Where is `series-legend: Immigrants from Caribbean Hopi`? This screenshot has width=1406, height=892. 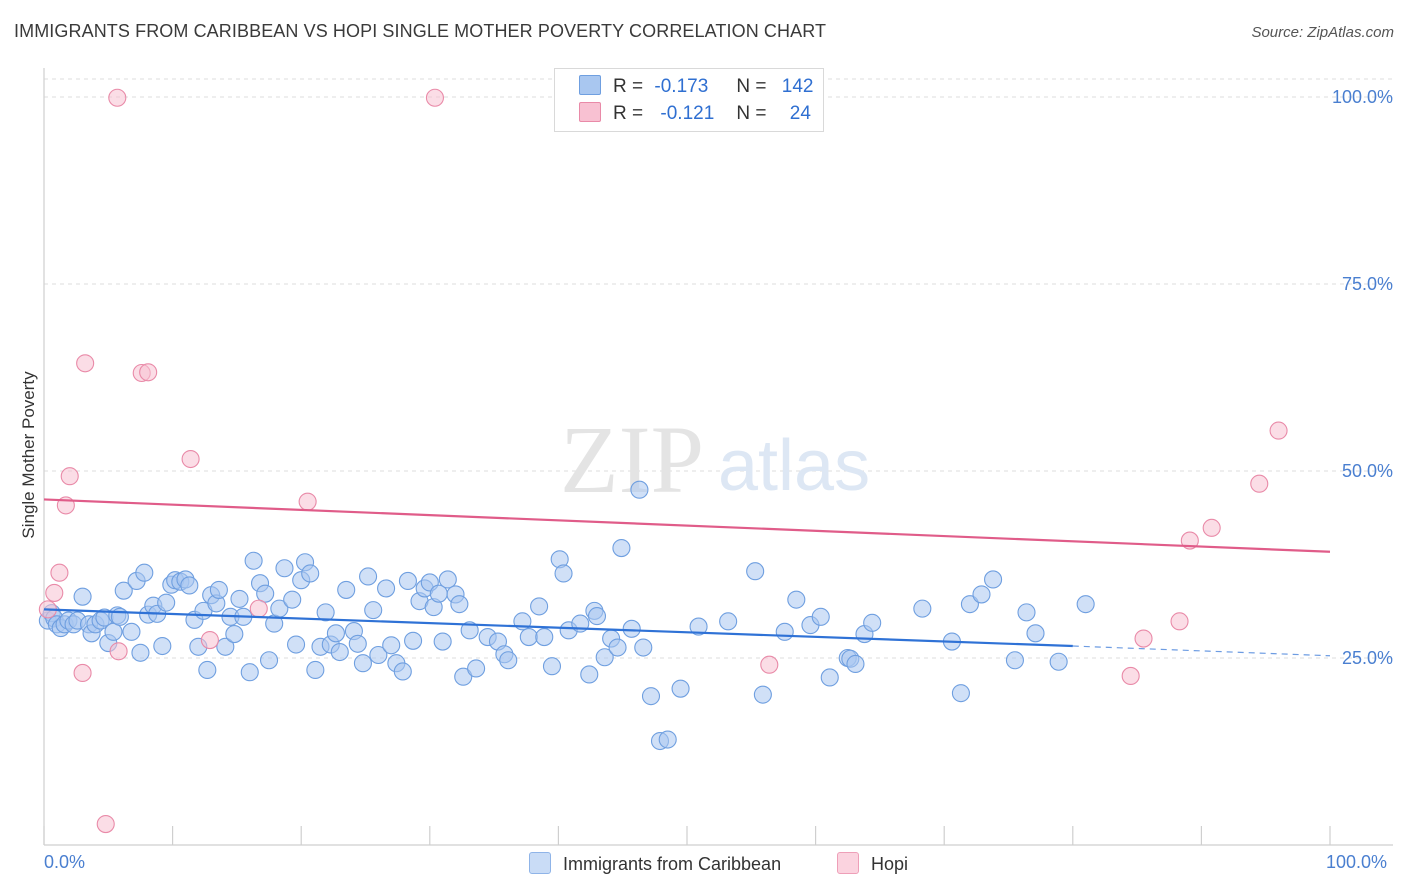 series-legend: Immigrants from Caribbean Hopi is located at coordinates (703, 865).